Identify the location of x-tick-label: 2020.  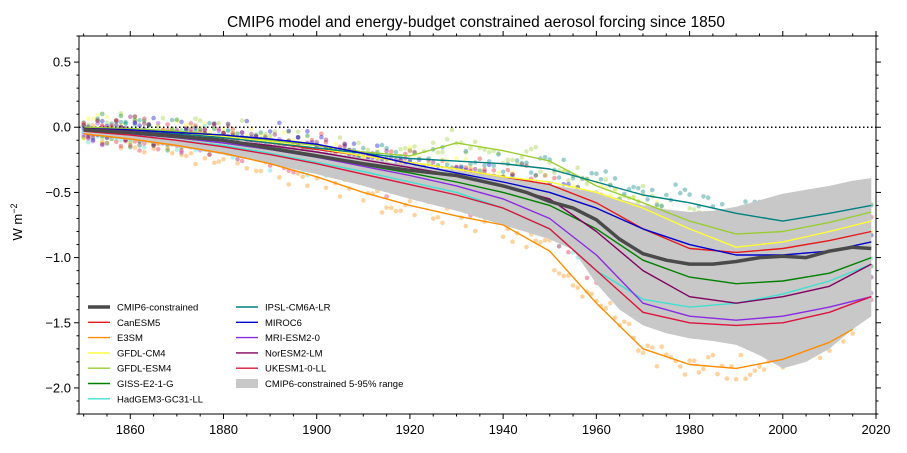
(876, 429).